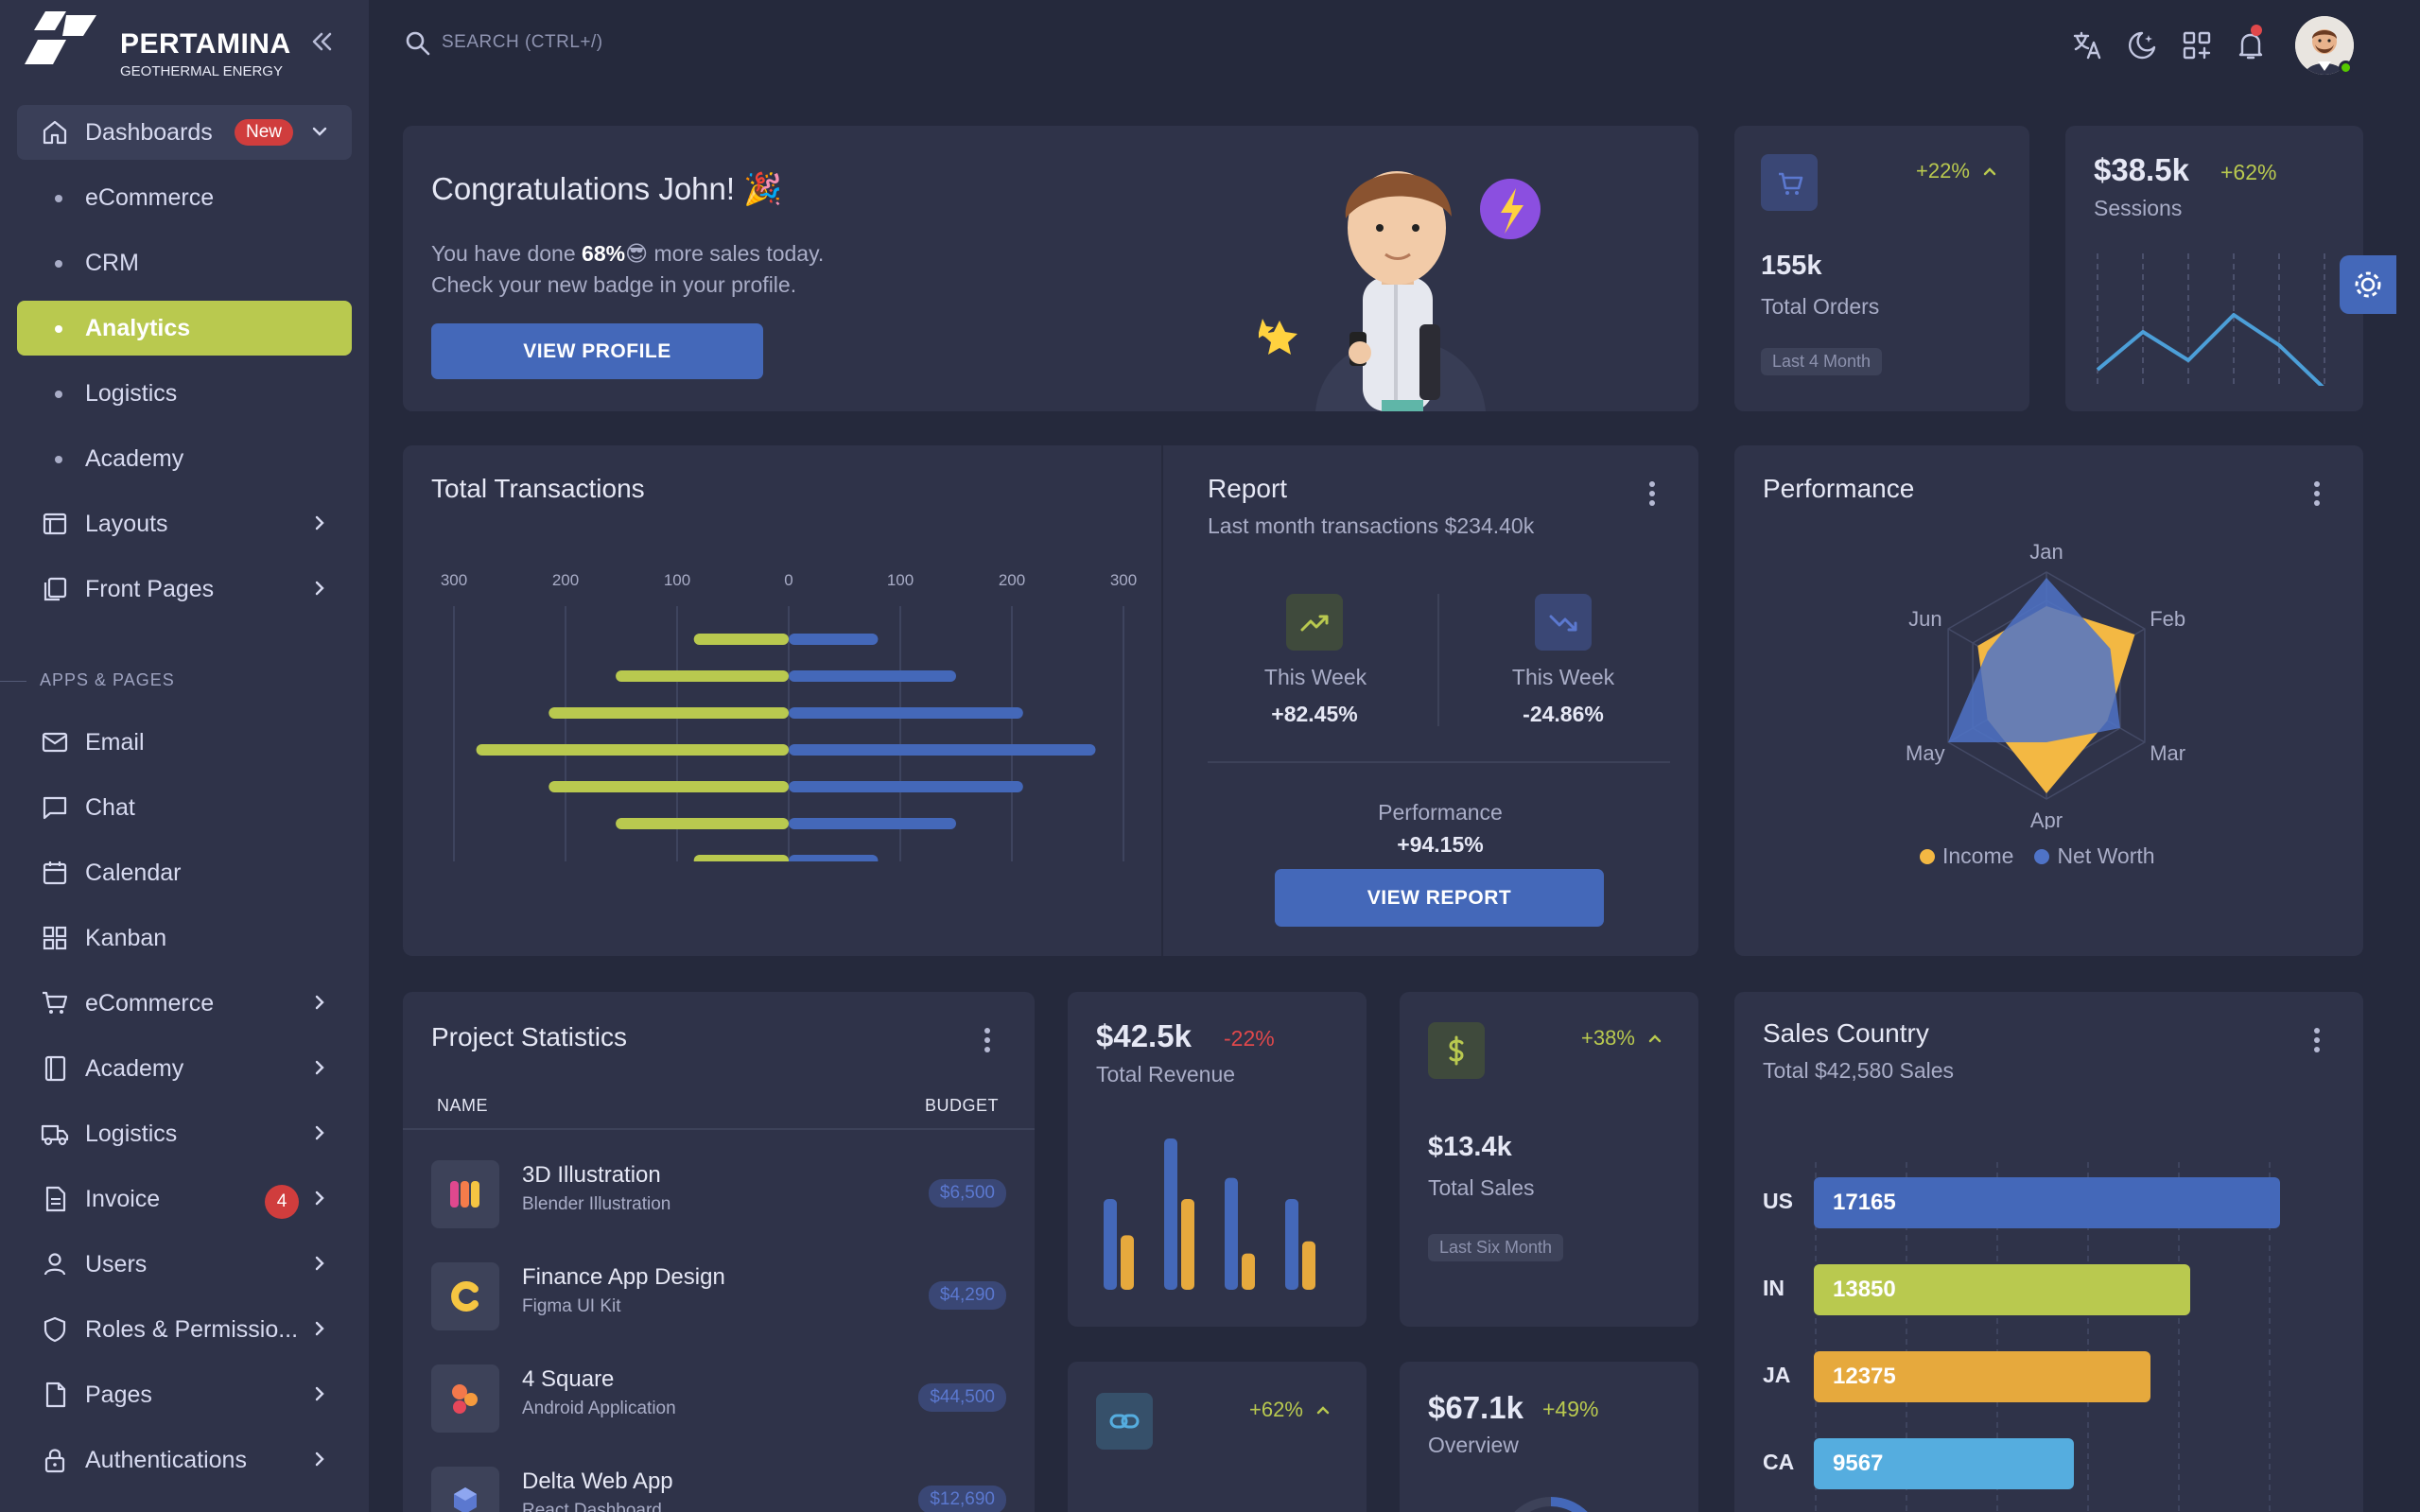 The image size is (2420, 1512). What do you see at coordinates (1926, 753) in the screenshot?
I see `radar-axis-label: May` at bounding box center [1926, 753].